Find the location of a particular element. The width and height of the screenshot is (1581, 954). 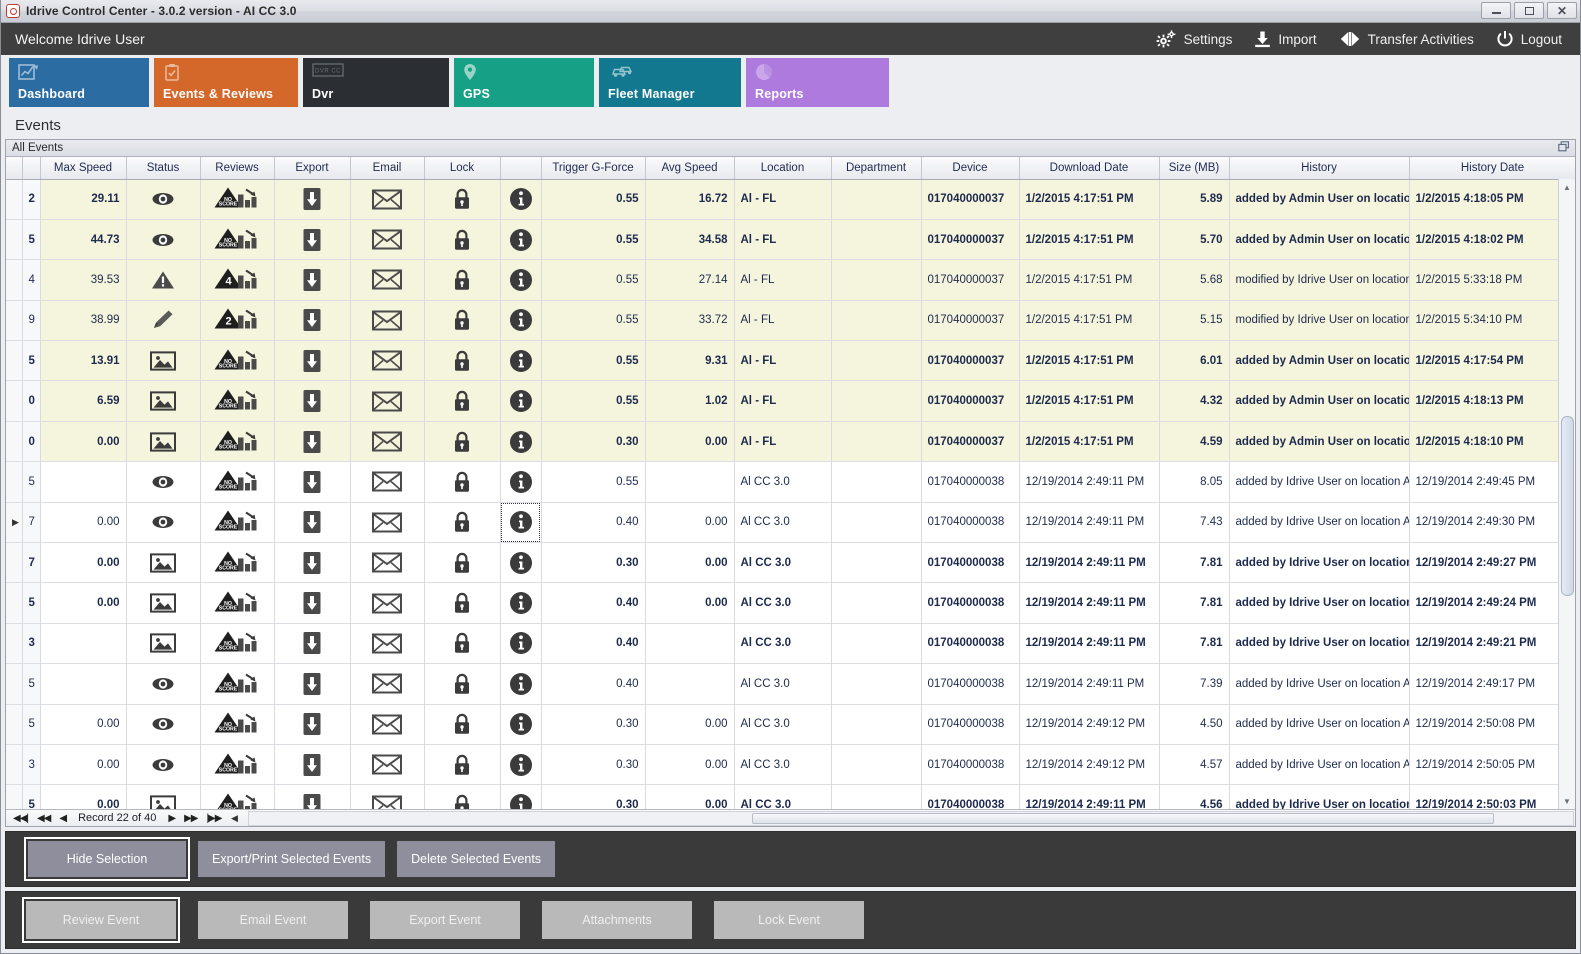

email-event-button: Email Event is located at coordinates (273, 920).